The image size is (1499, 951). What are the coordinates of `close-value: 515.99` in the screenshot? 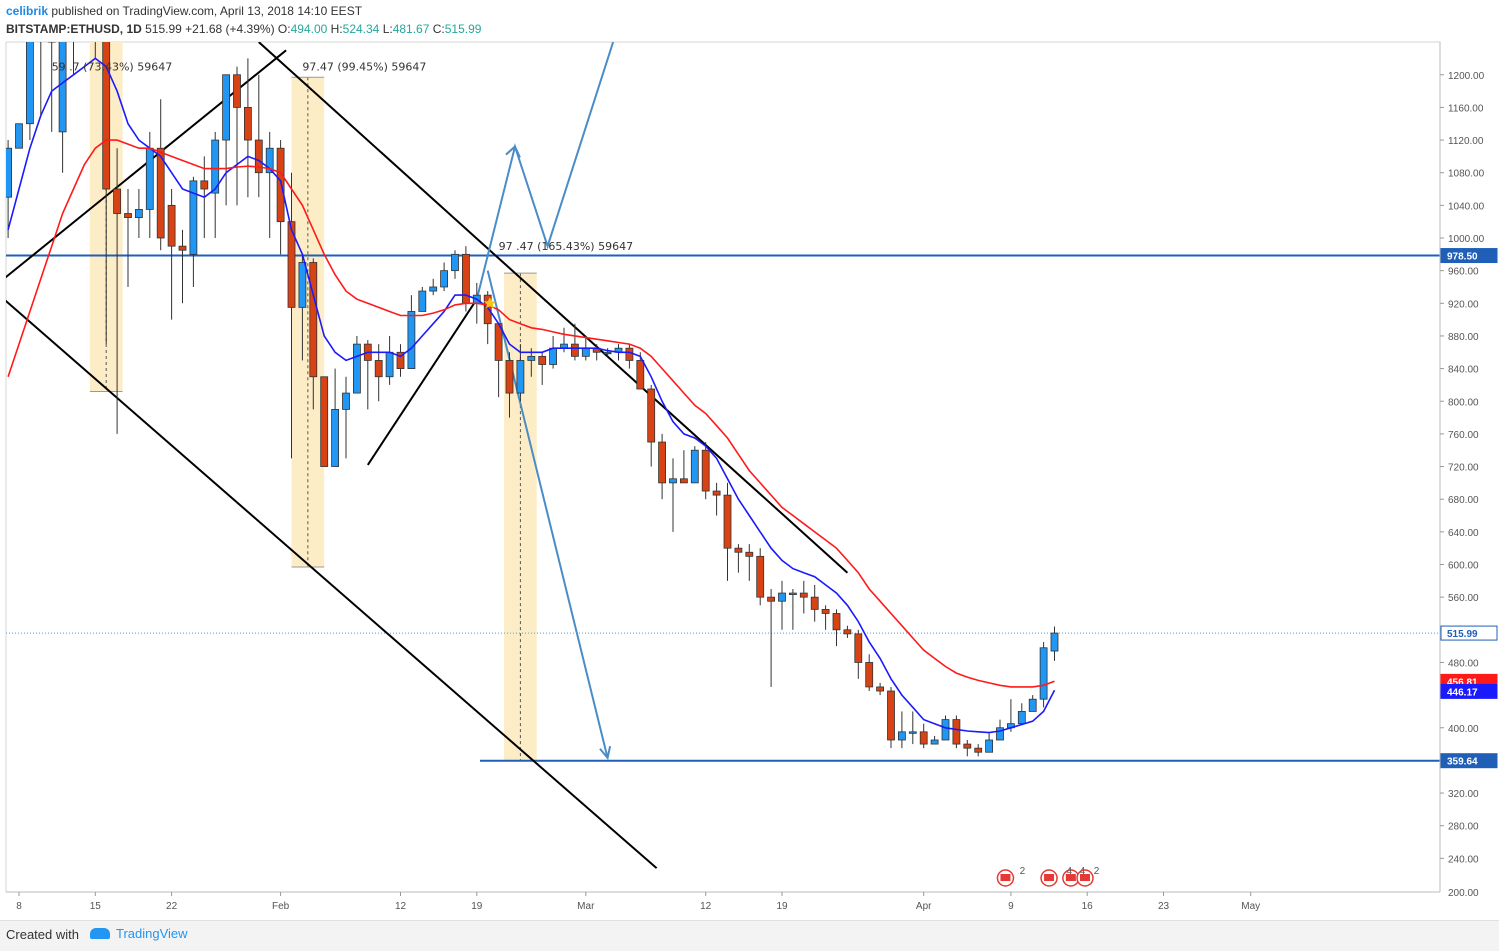 It's located at (463, 29).